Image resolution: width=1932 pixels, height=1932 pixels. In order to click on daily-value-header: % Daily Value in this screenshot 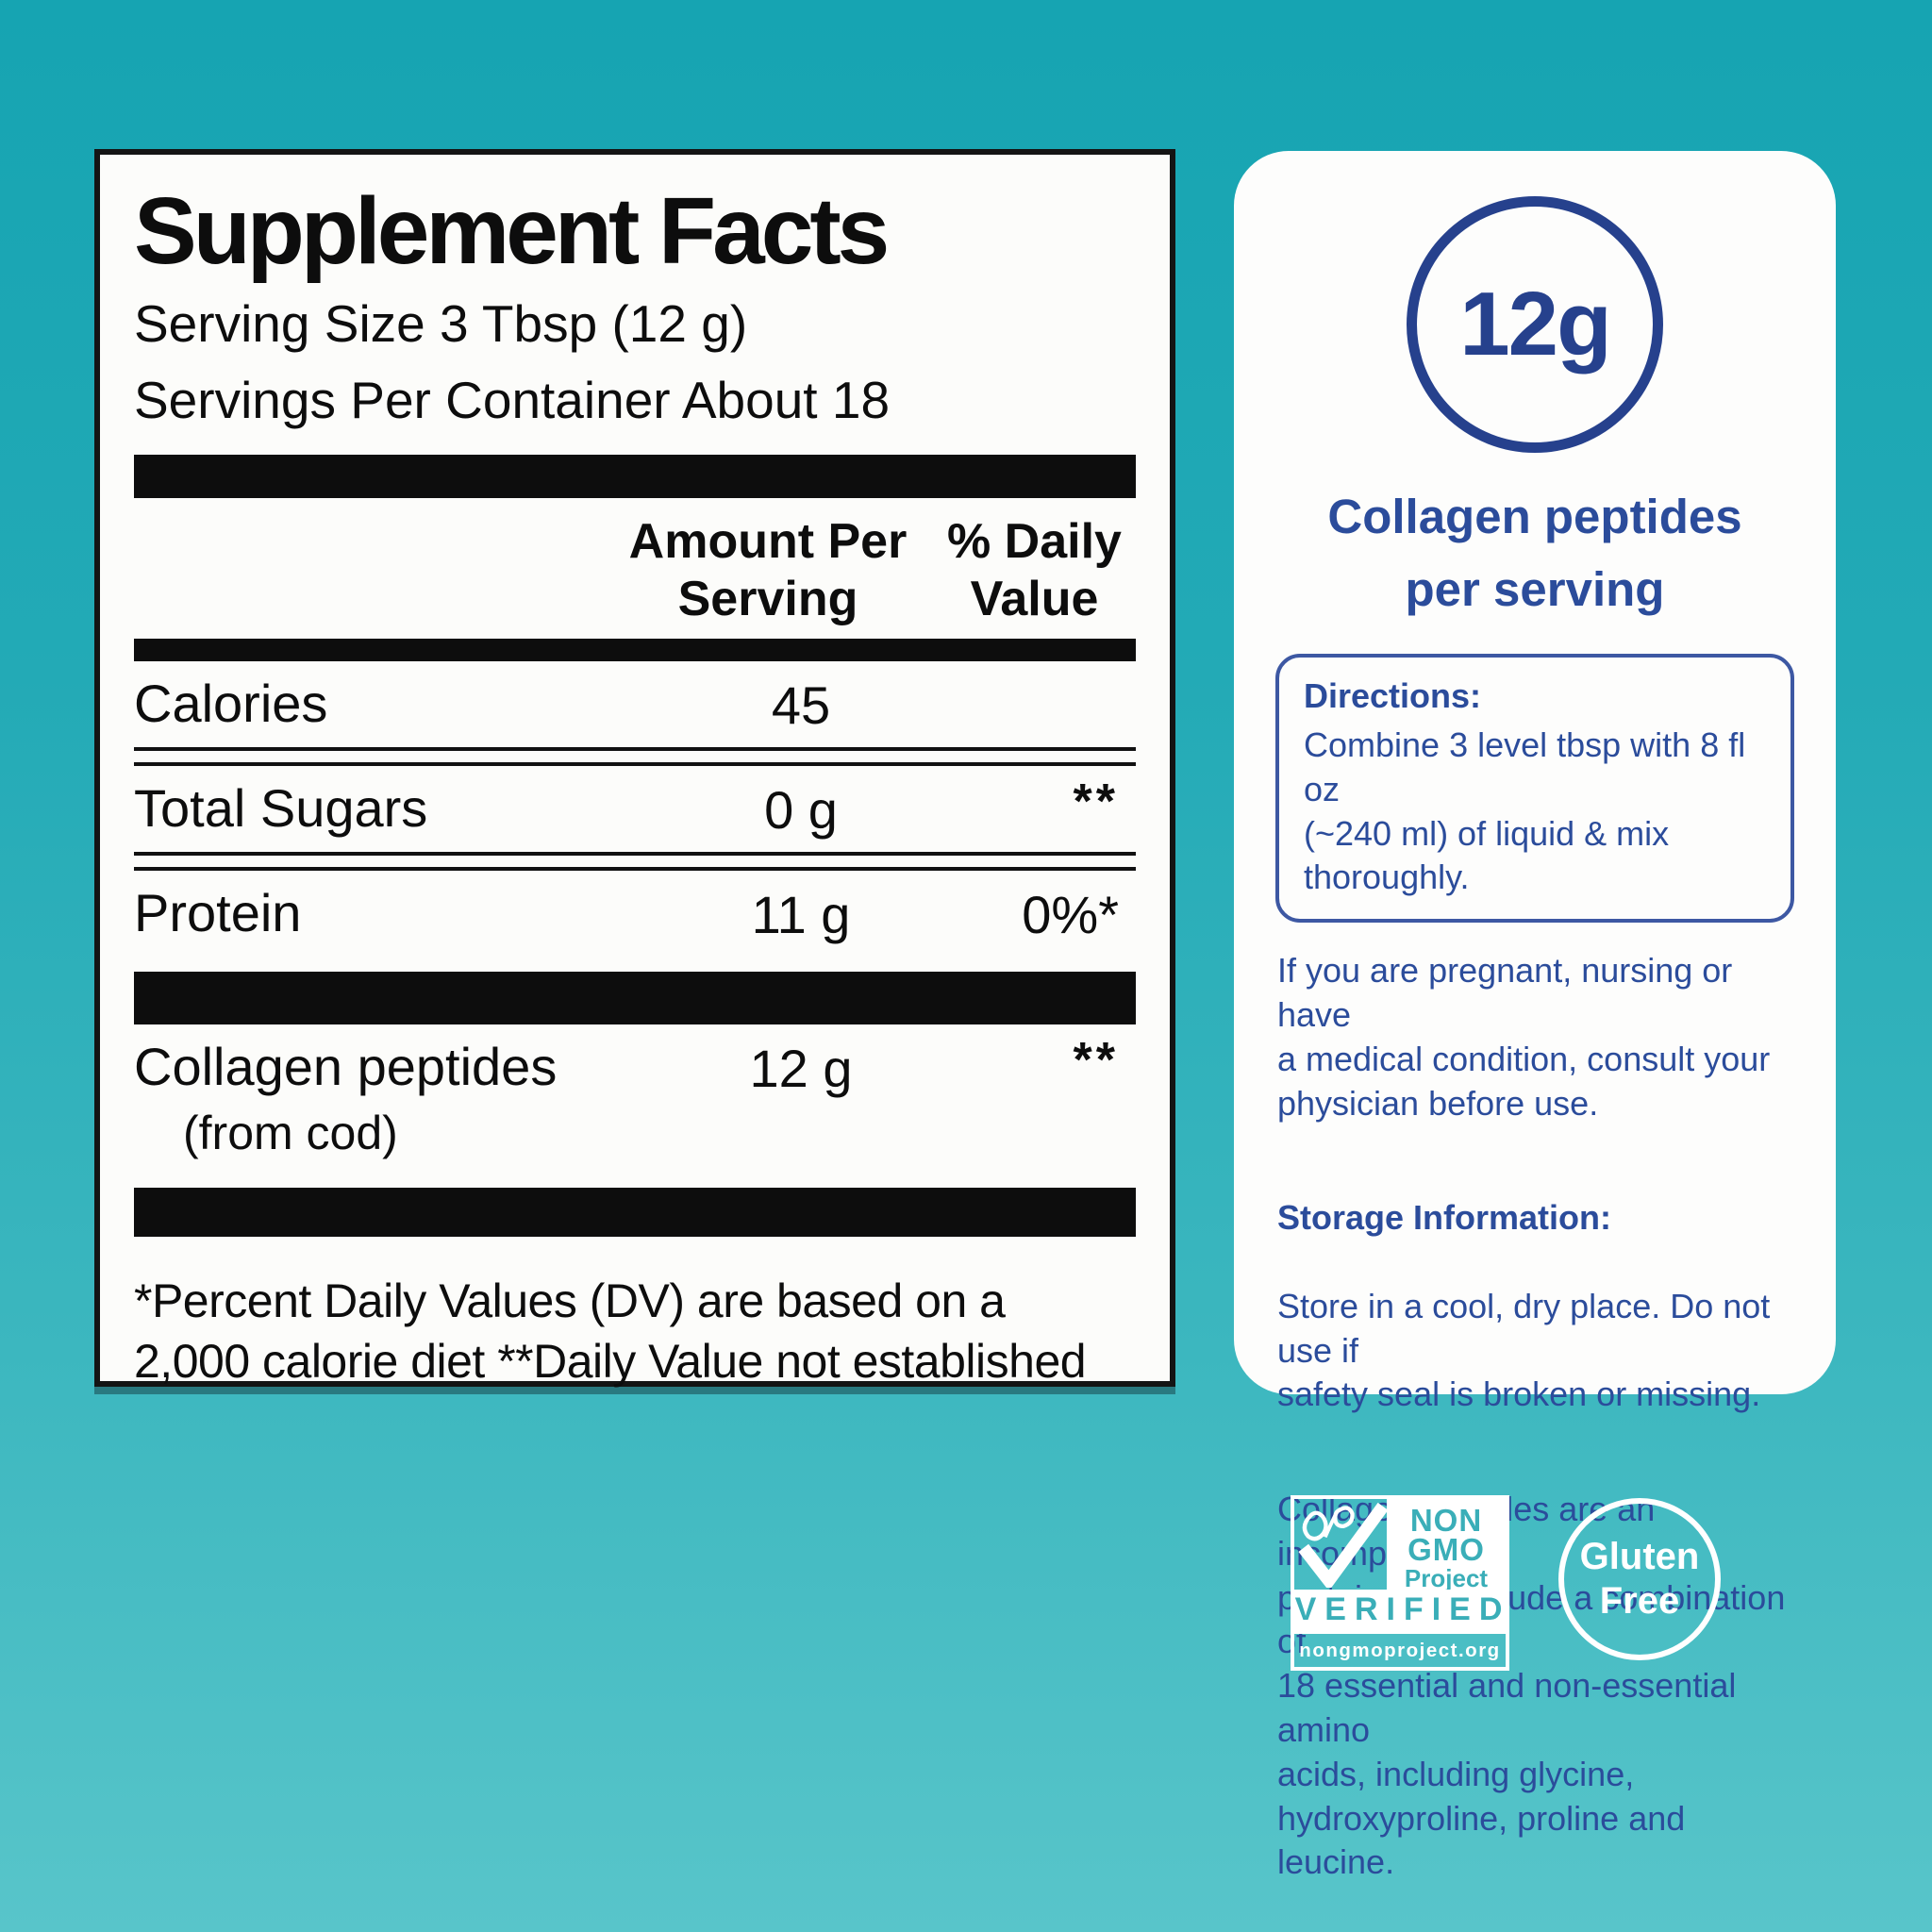, I will do `click(1035, 570)`.